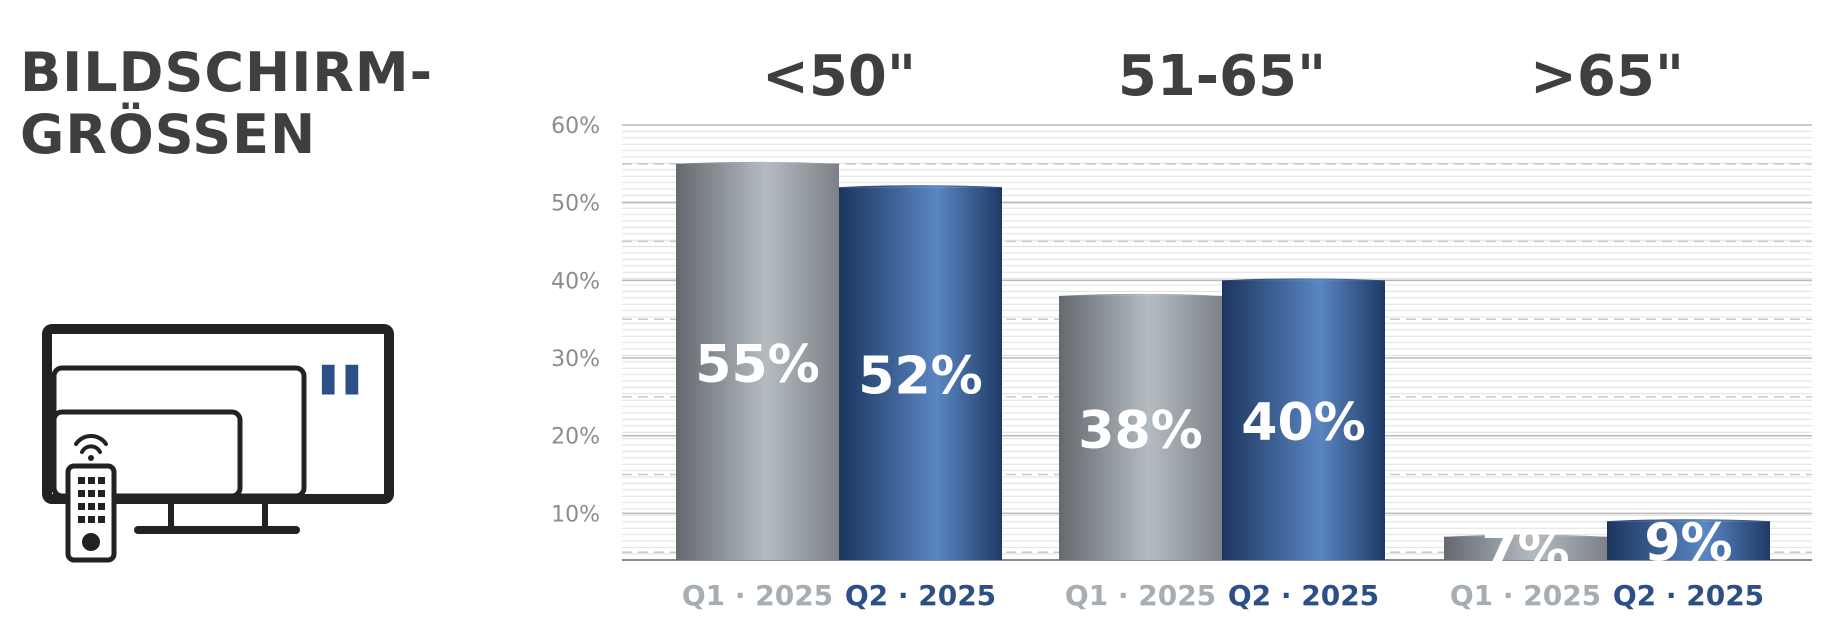  What do you see at coordinates (168, 134) in the screenshot?
I see `title-line-2: GRÖSSEN` at bounding box center [168, 134].